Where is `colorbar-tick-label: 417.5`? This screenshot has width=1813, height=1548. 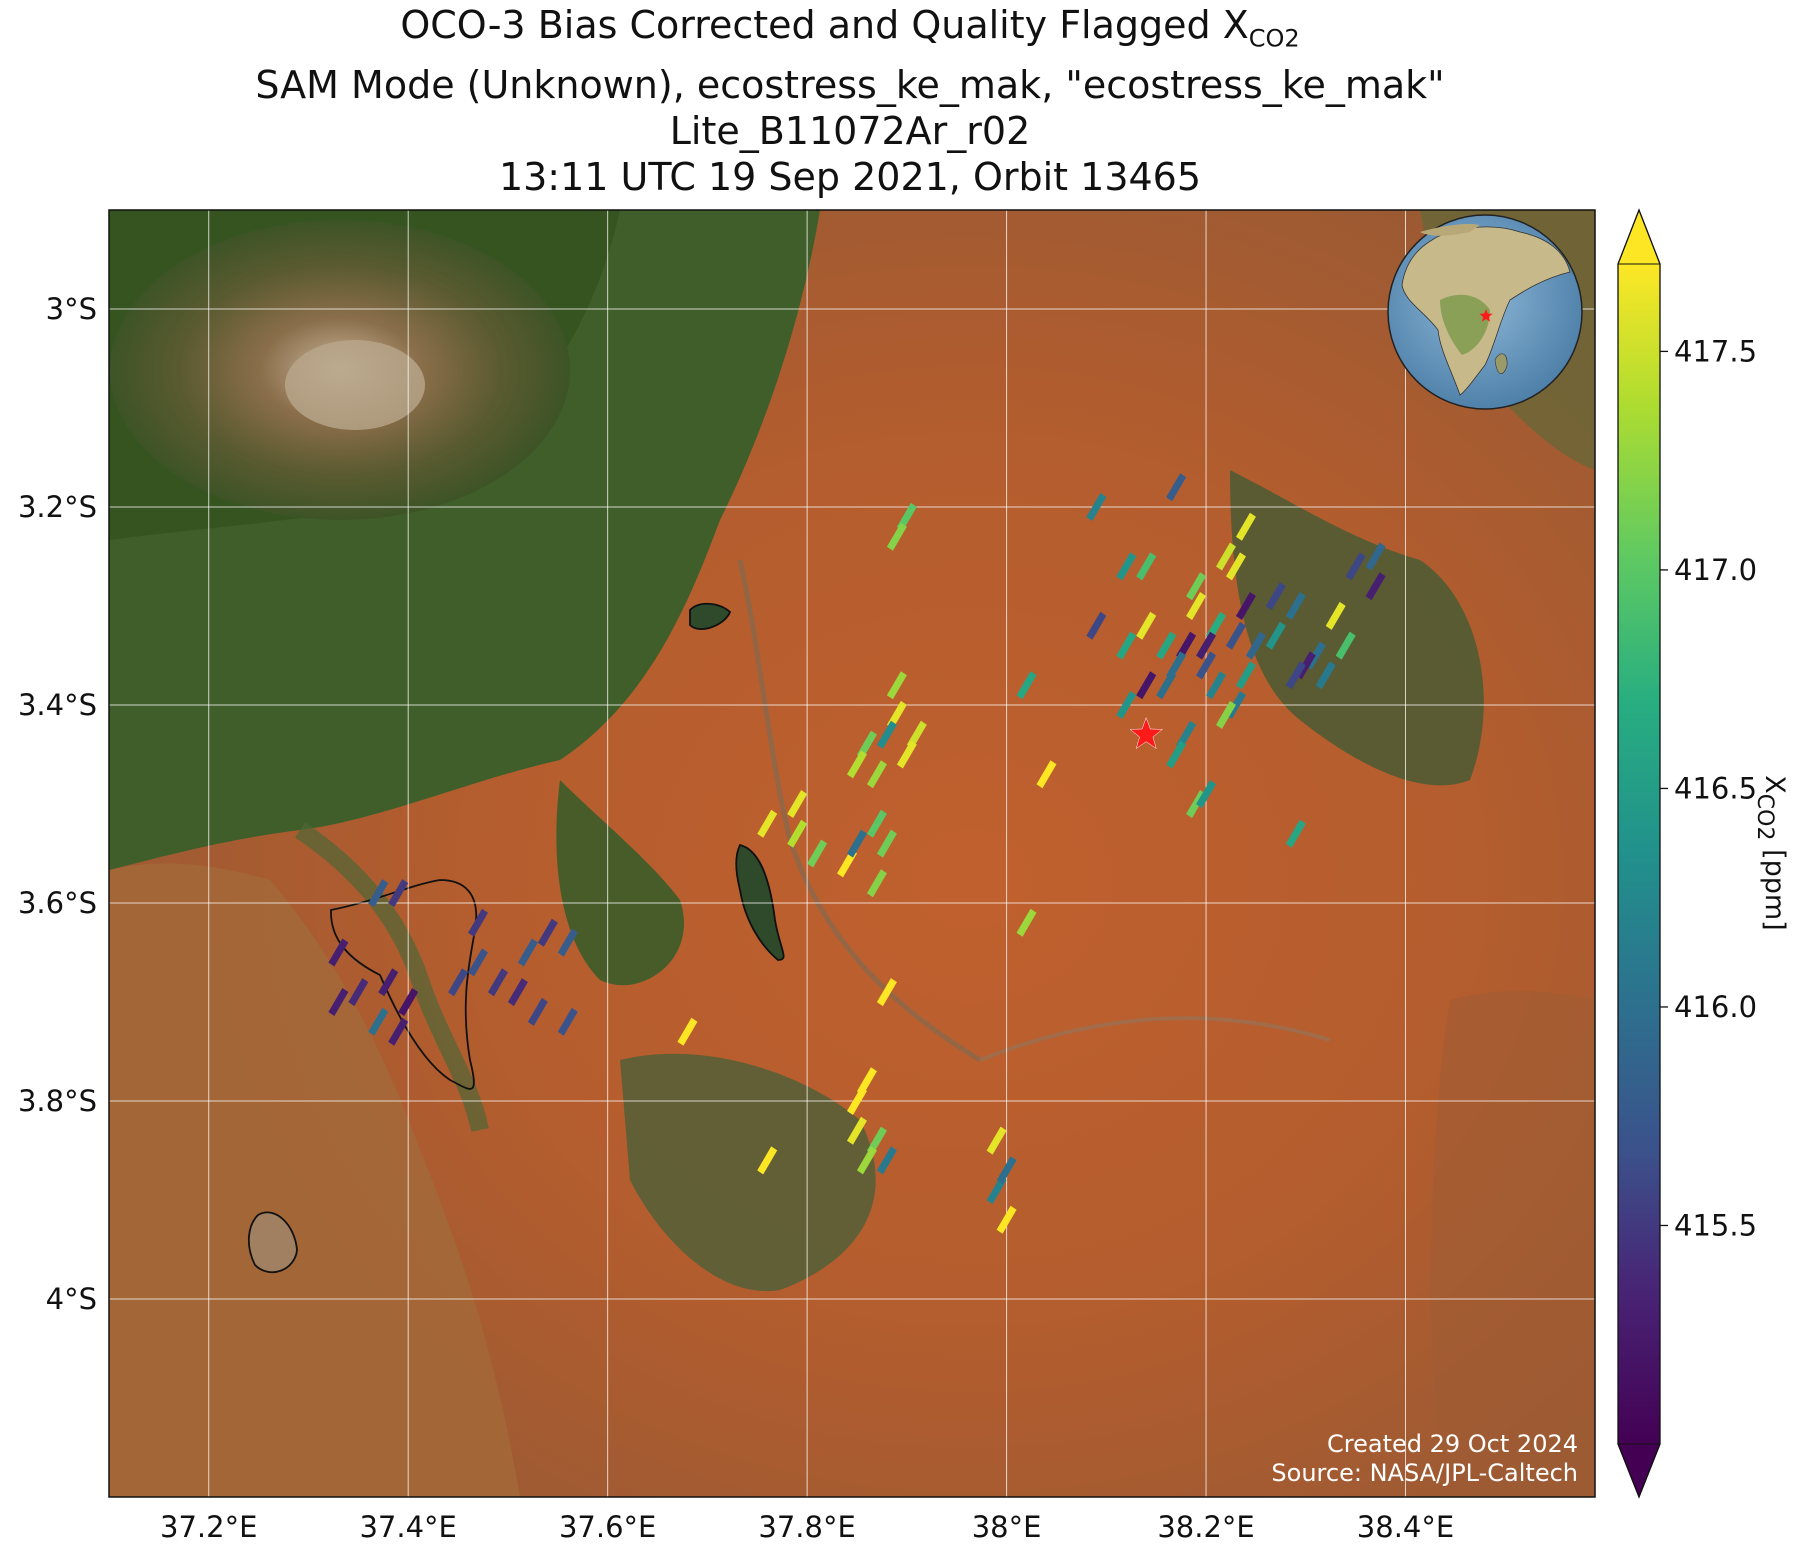 colorbar-tick-label: 417.5 is located at coordinates (1715, 351).